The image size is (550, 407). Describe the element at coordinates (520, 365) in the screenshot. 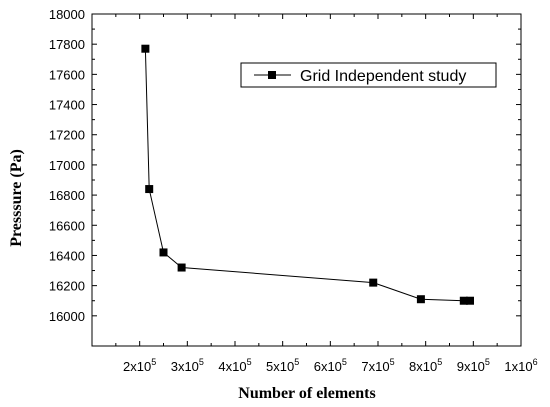

I see `x-tick-label: 1x10⁶` at that location.